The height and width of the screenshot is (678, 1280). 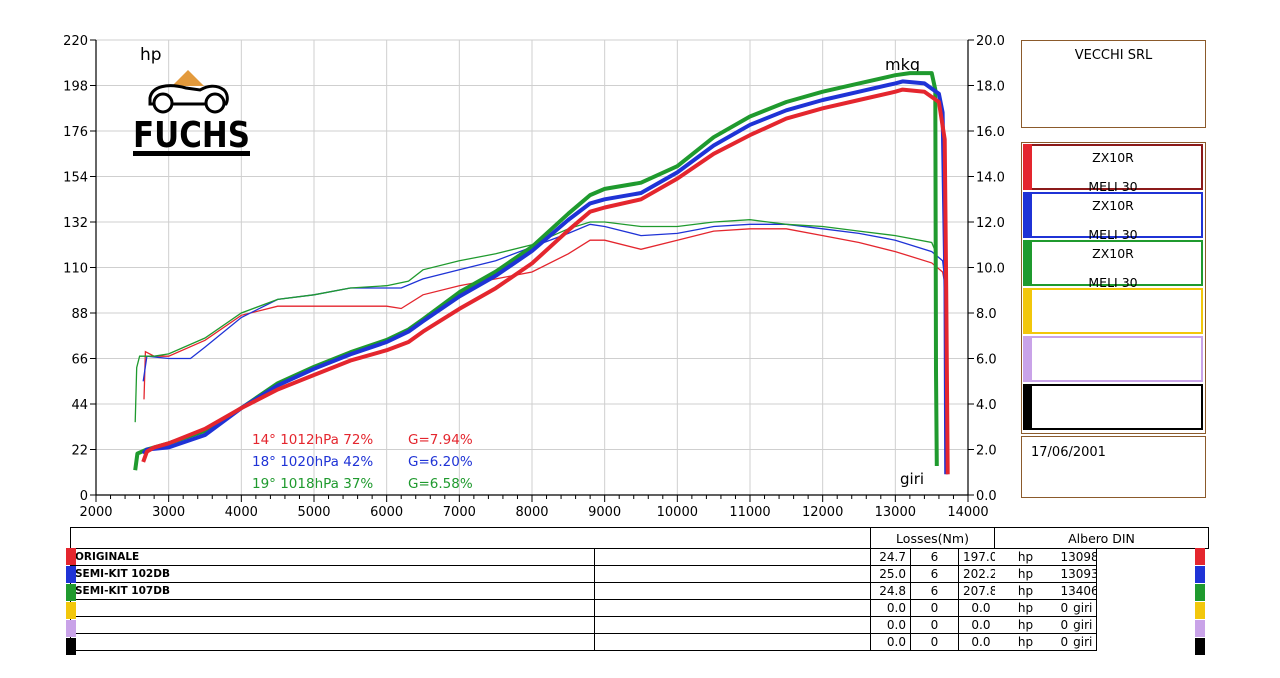 What do you see at coordinates (151, 55) in the screenshot?
I see `y-left-label: hp` at bounding box center [151, 55].